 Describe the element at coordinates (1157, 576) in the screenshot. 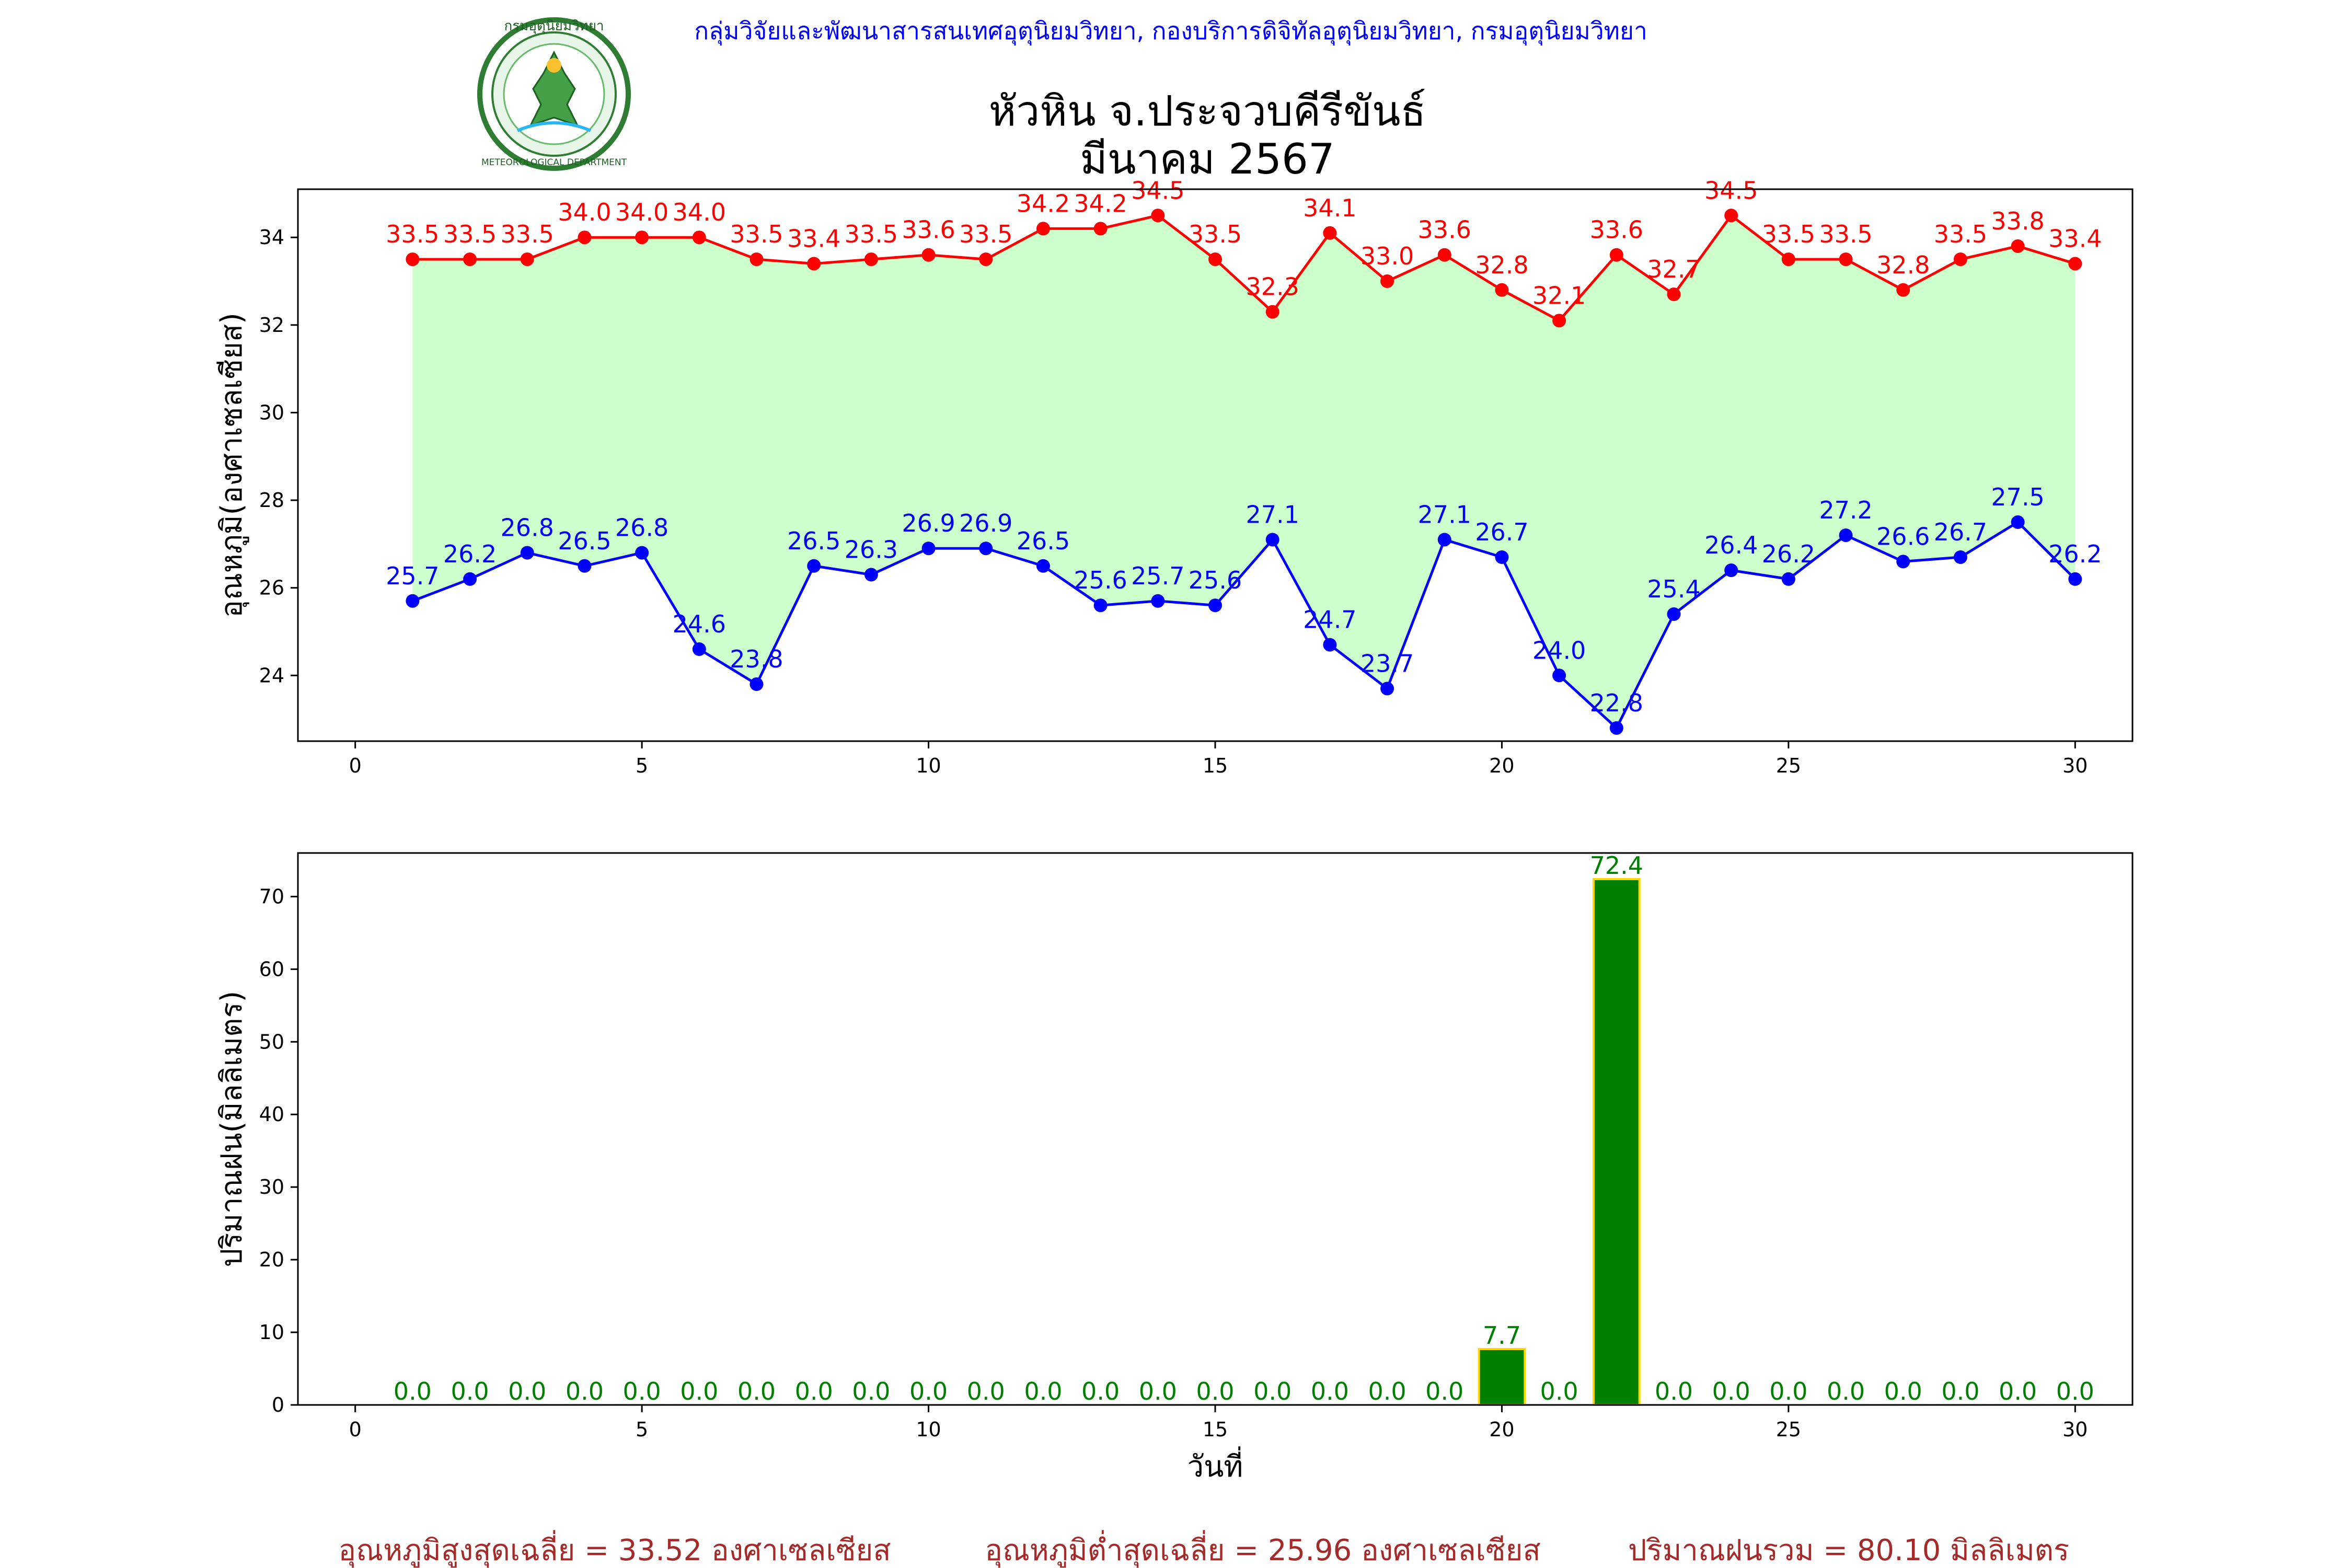

I see `temperature-min-value-label: 25.7` at that location.